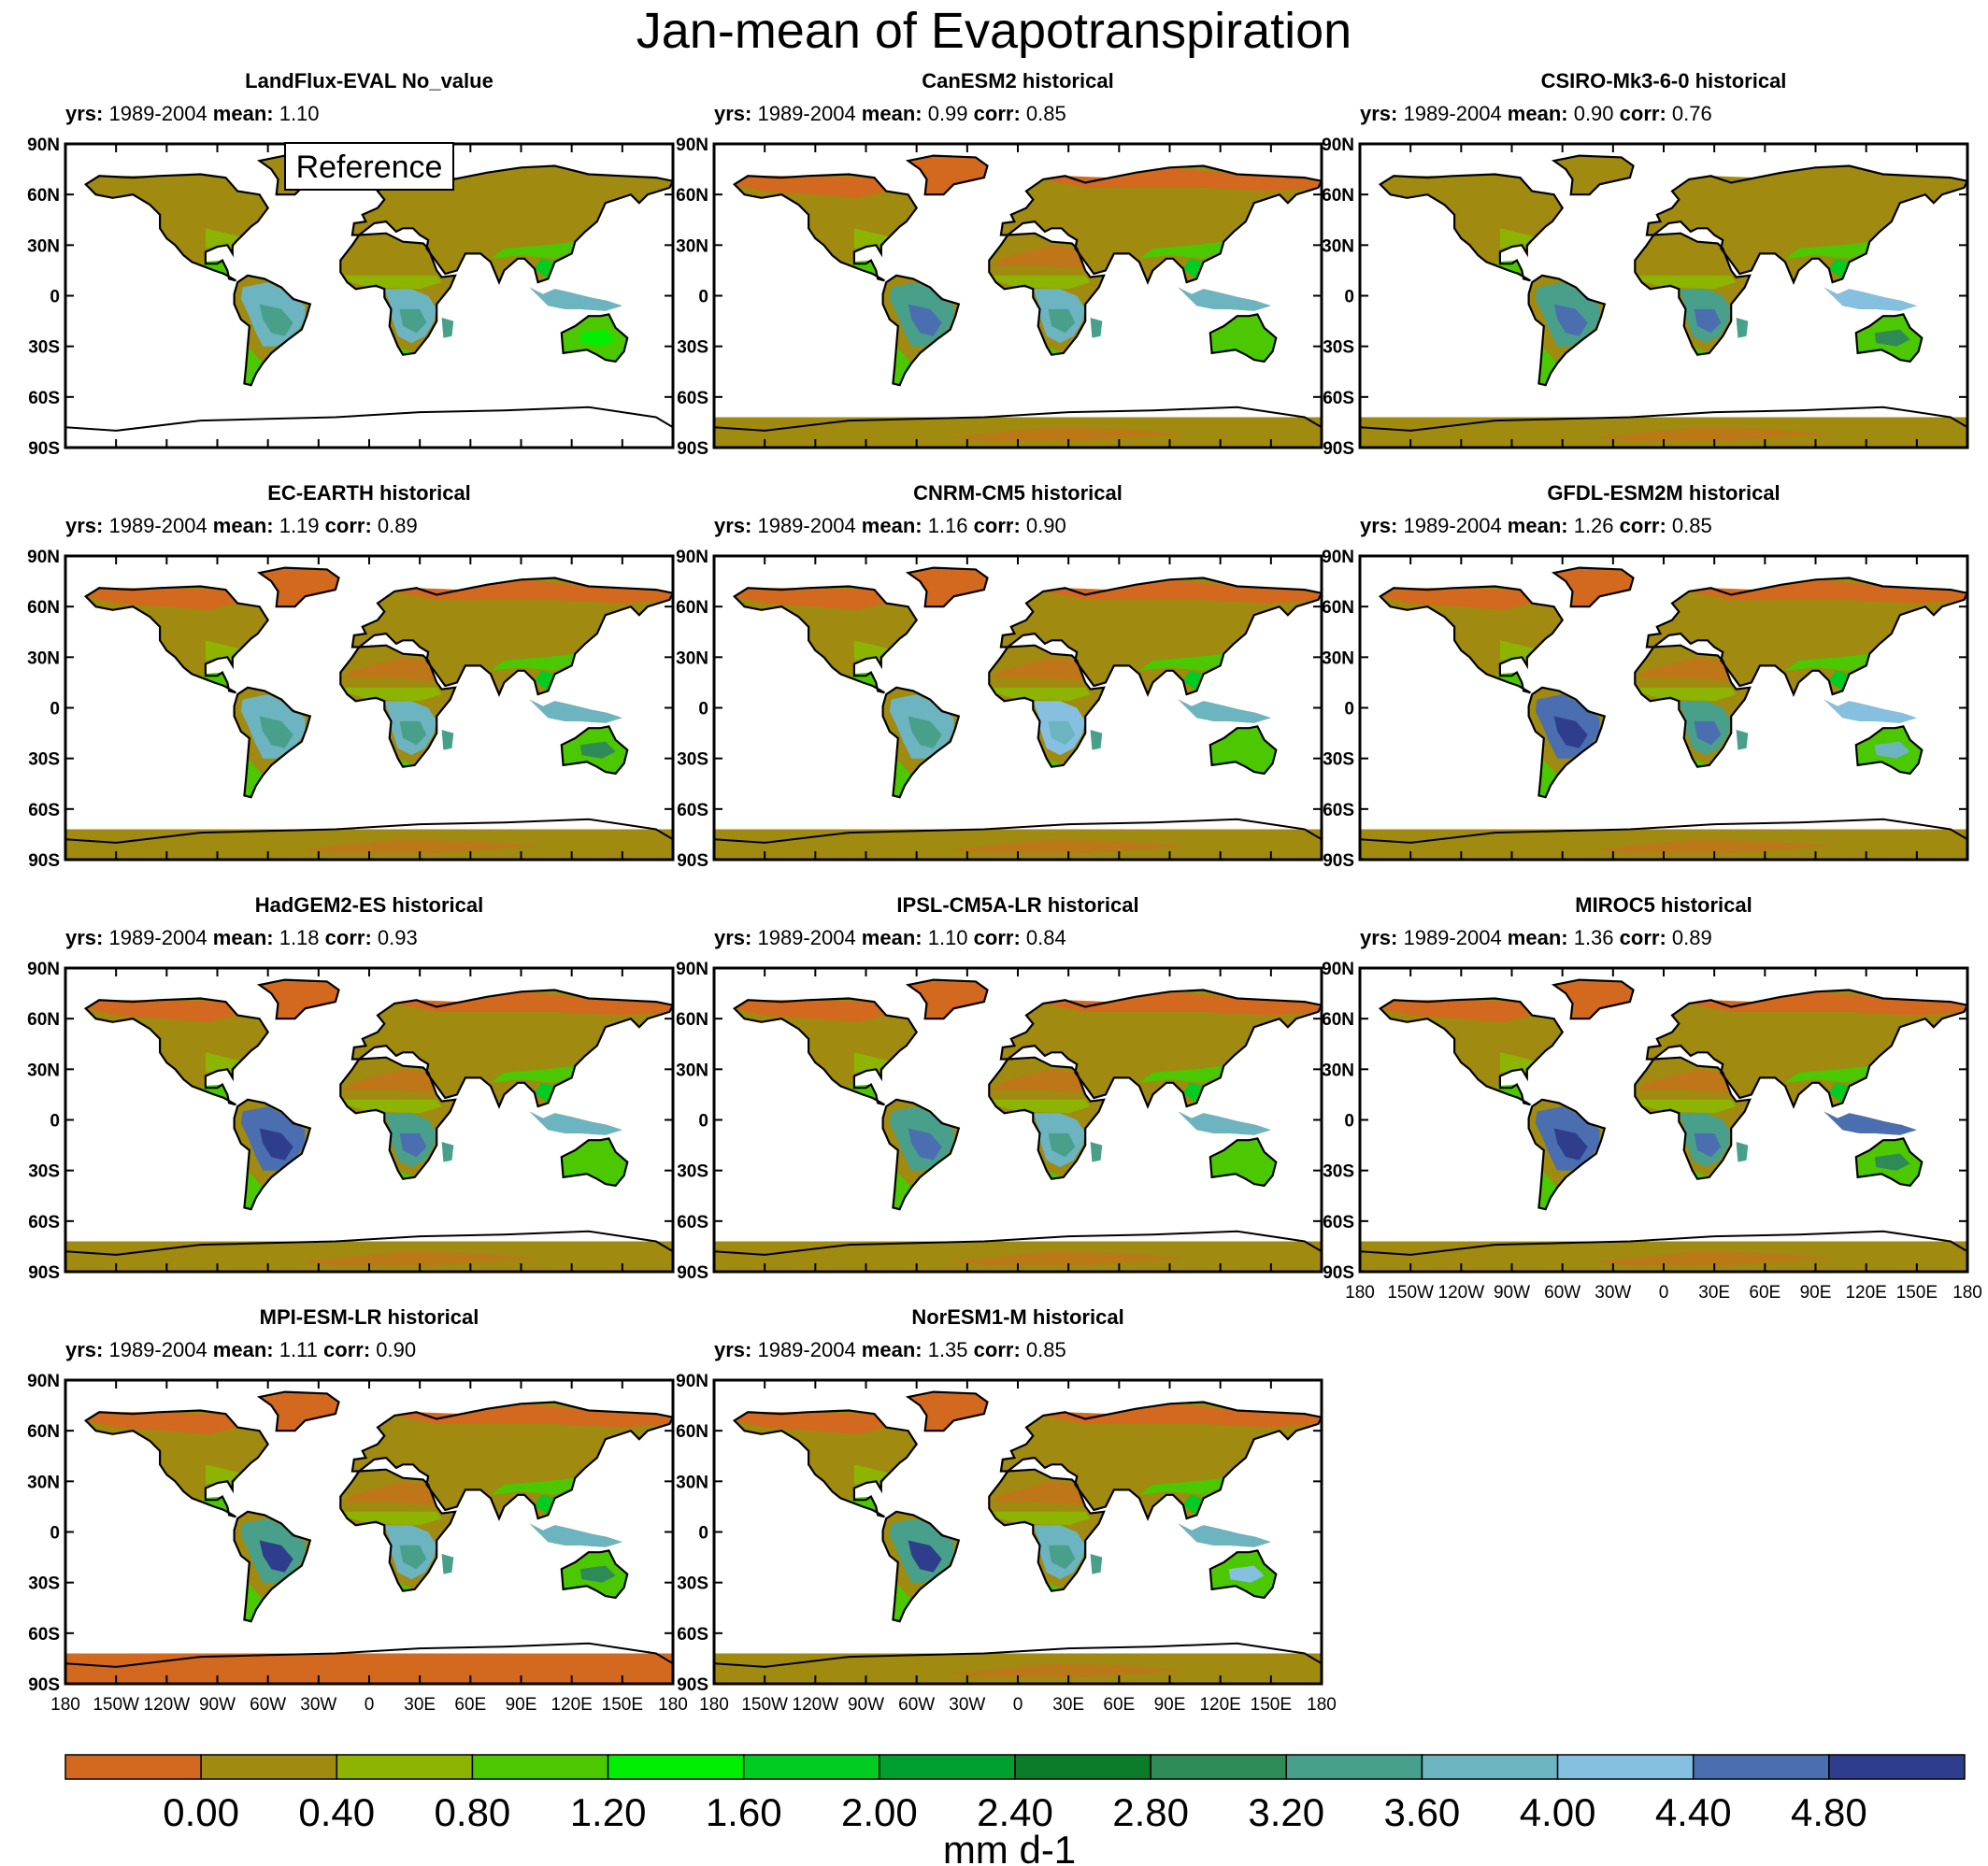 The image size is (1988, 1866). I want to click on panel-stats: yrs: 1989-2004 mean: 1.11 corr: 0.90, so click(241, 1349).